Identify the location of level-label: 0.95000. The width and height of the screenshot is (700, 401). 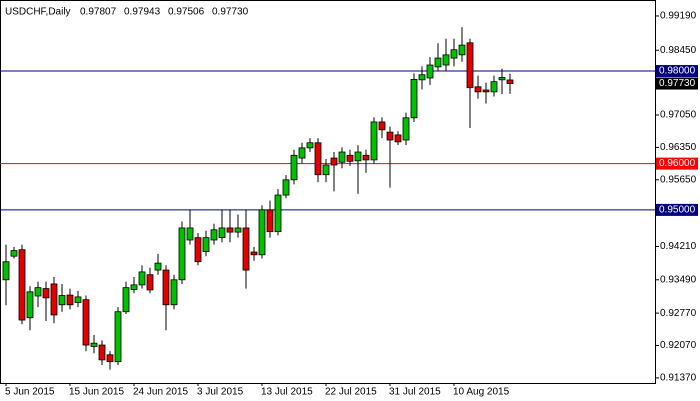
(677, 210).